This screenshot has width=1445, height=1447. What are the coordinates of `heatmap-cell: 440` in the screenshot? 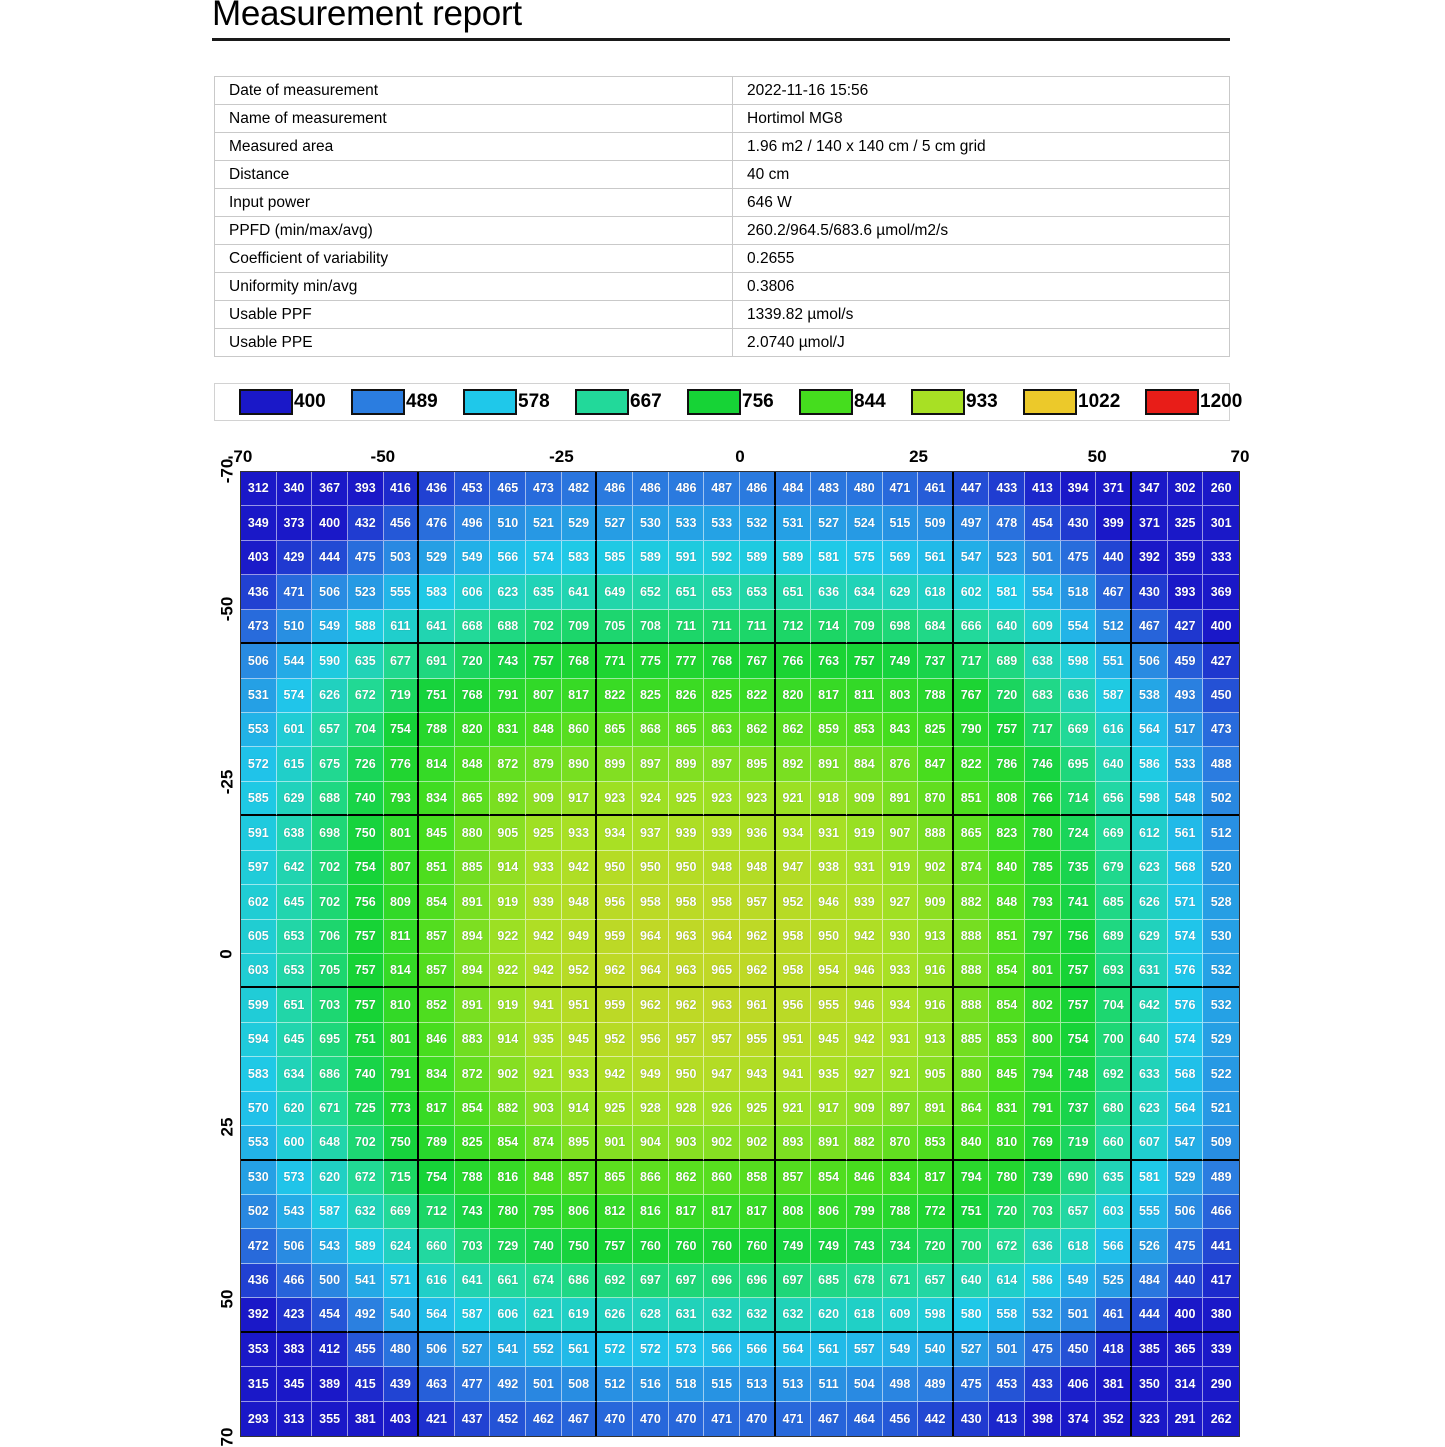 It's located at (1185, 1281).